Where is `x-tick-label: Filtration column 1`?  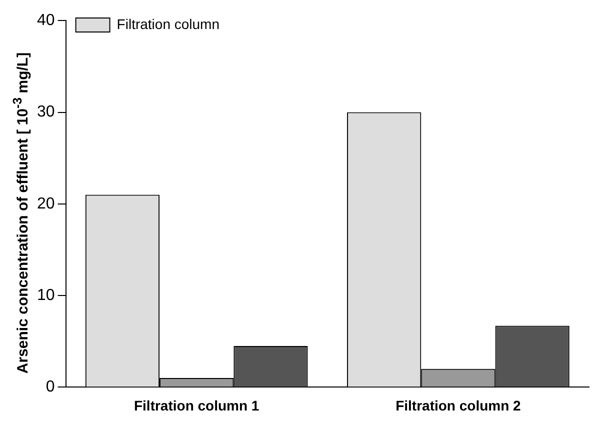
x-tick-label: Filtration column 1 is located at coordinates (197, 405).